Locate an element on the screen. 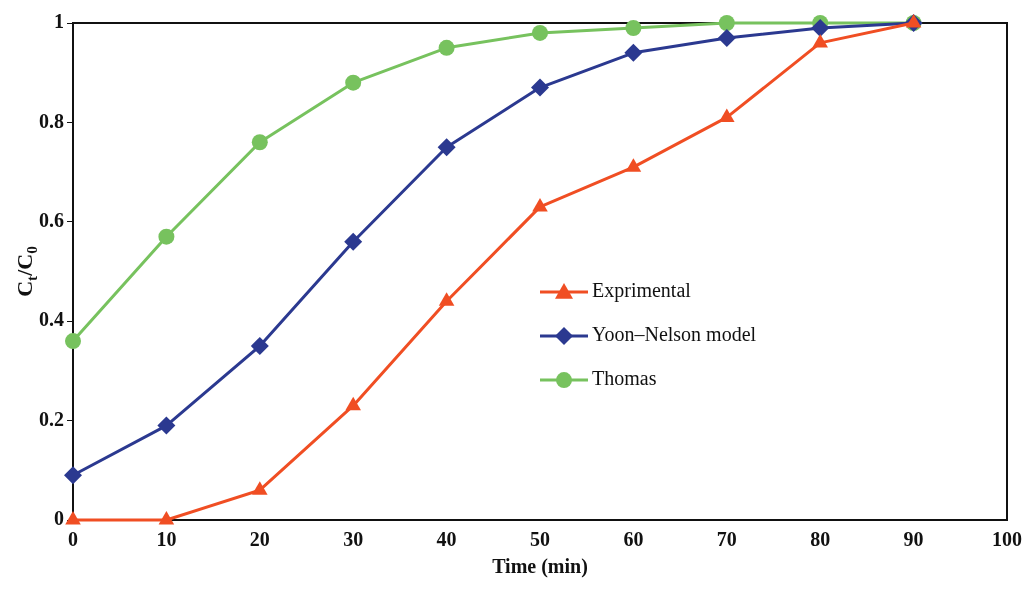  x-tick-label: 20 is located at coordinates (259, 539).